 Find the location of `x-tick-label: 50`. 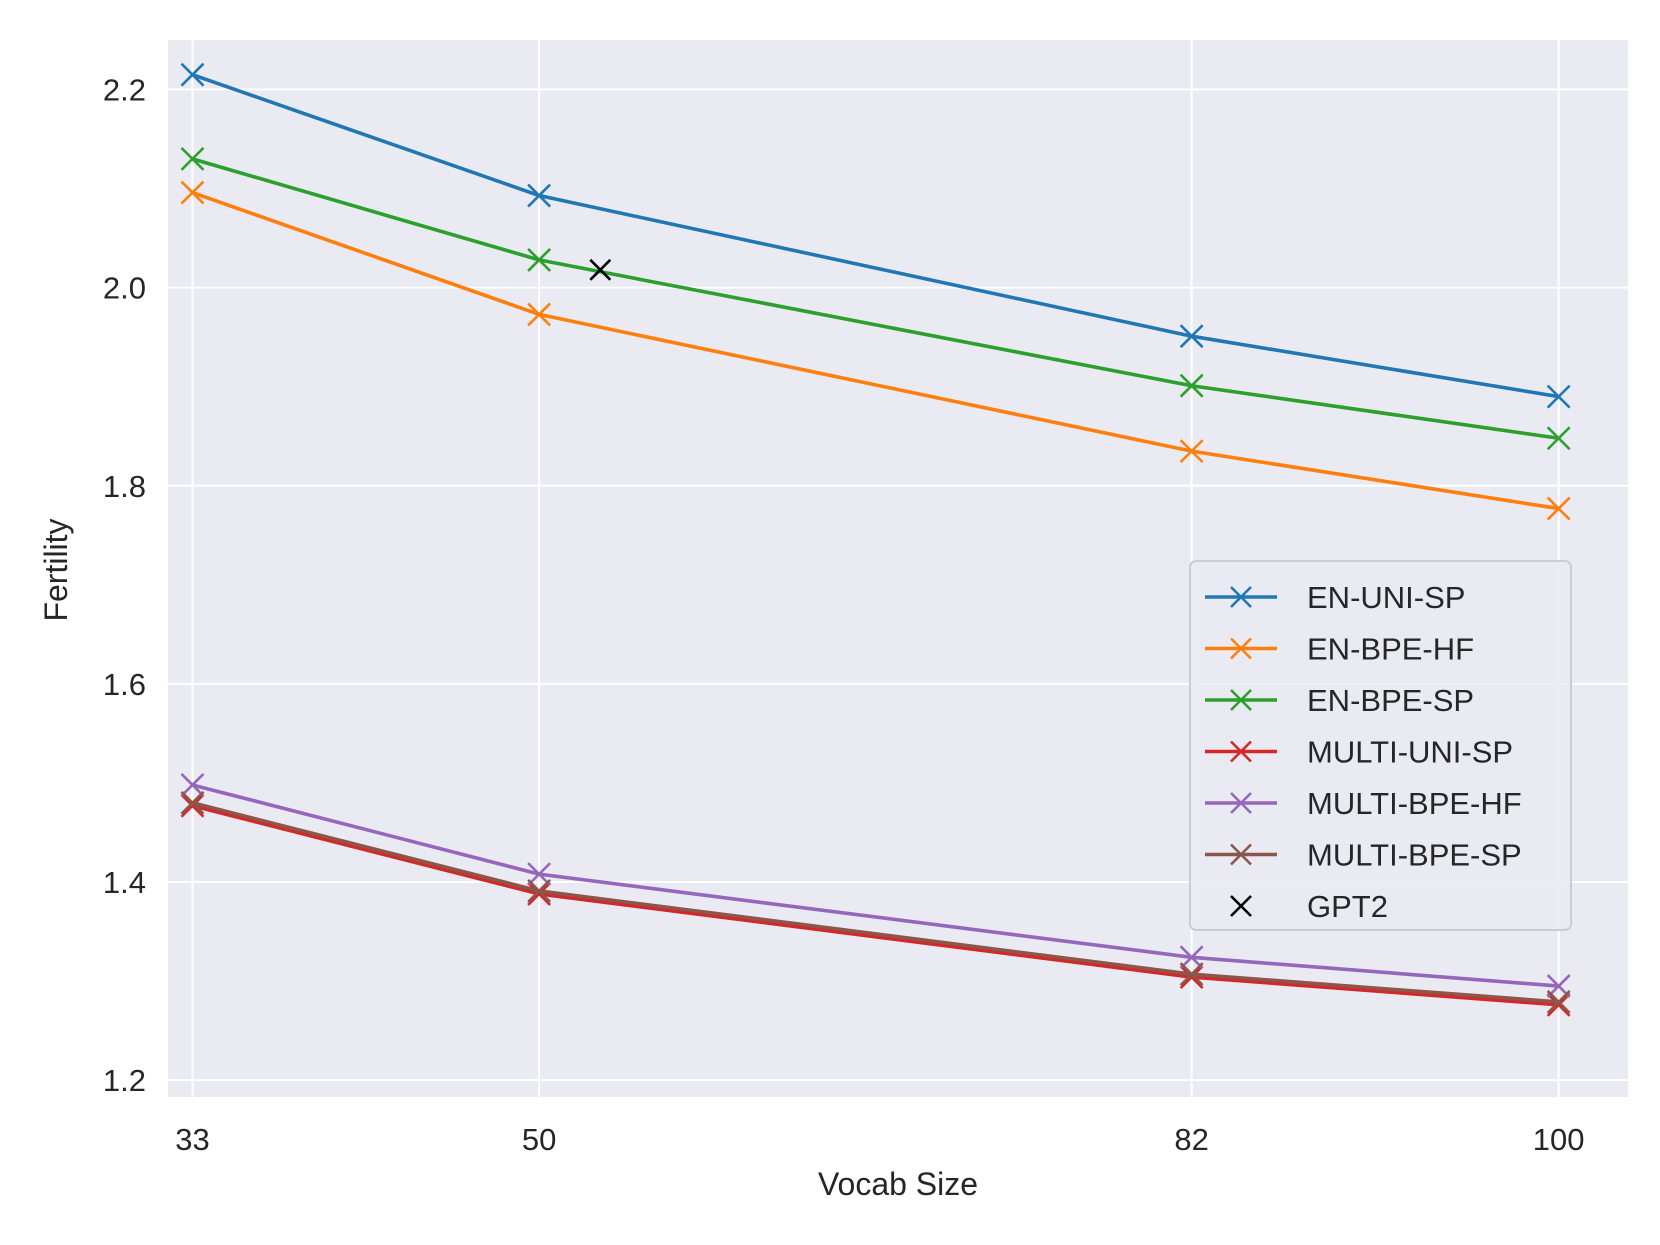

x-tick-label: 50 is located at coordinates (539, 1139).